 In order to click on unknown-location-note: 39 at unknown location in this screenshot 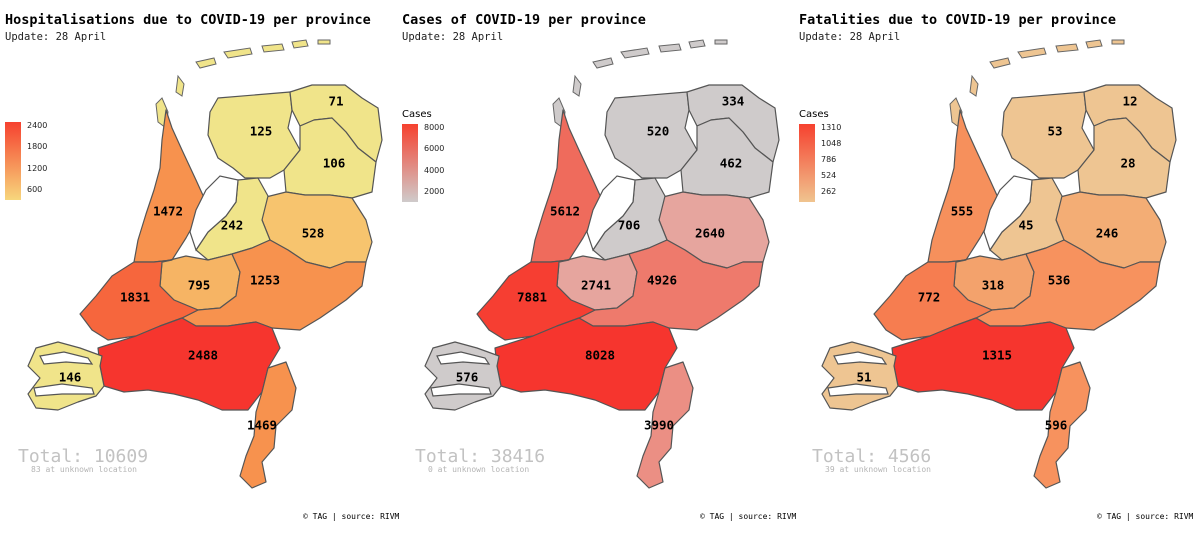, I will do `click(878, 469)`.